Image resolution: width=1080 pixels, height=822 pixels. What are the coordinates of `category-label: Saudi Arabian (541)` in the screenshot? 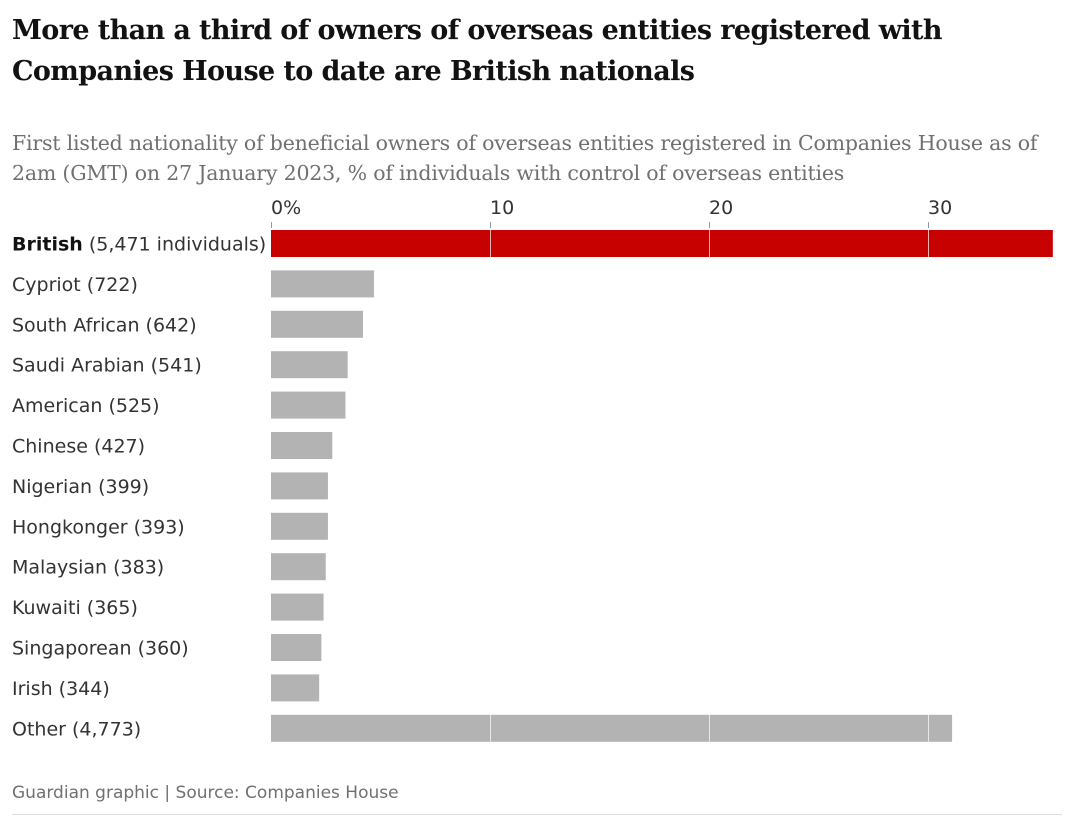 It's located at (107, 366).